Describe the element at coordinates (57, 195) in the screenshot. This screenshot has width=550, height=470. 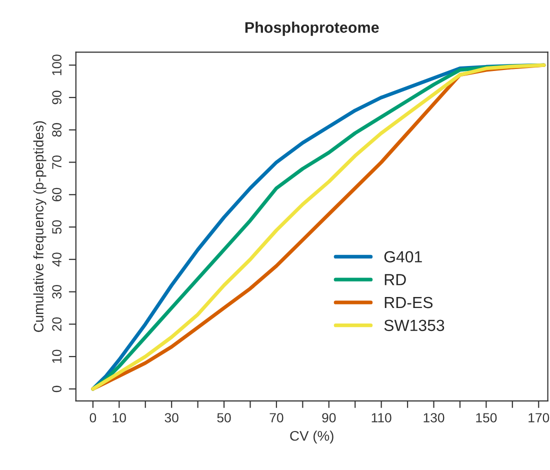
I see `y-tick-label: 60` at that location.